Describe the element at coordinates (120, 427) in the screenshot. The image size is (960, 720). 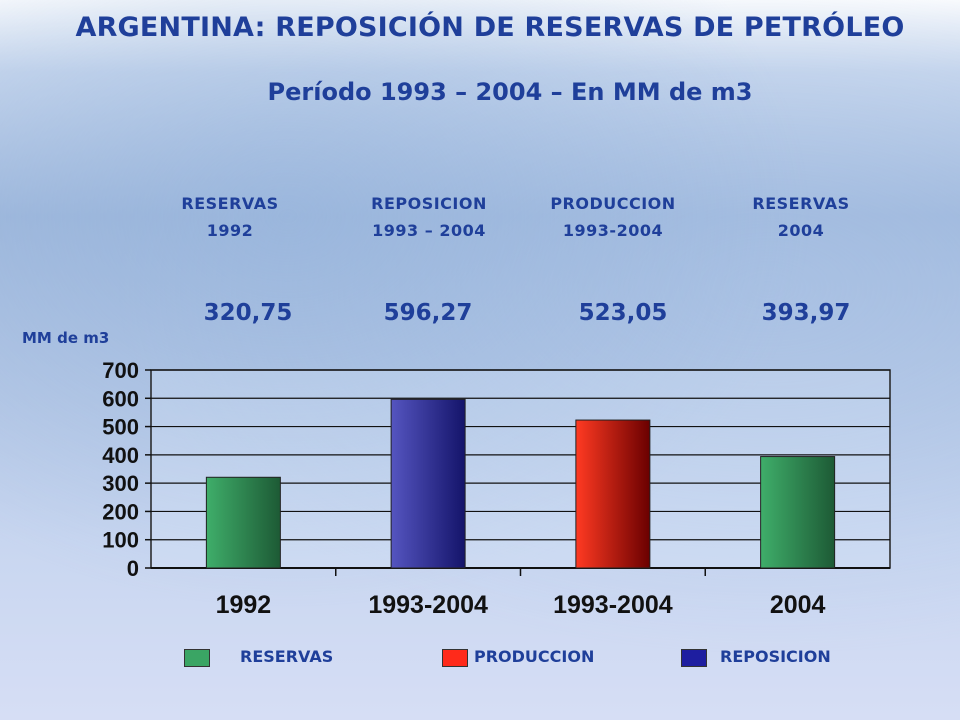
I see `y-tick-label: 500` at that location.